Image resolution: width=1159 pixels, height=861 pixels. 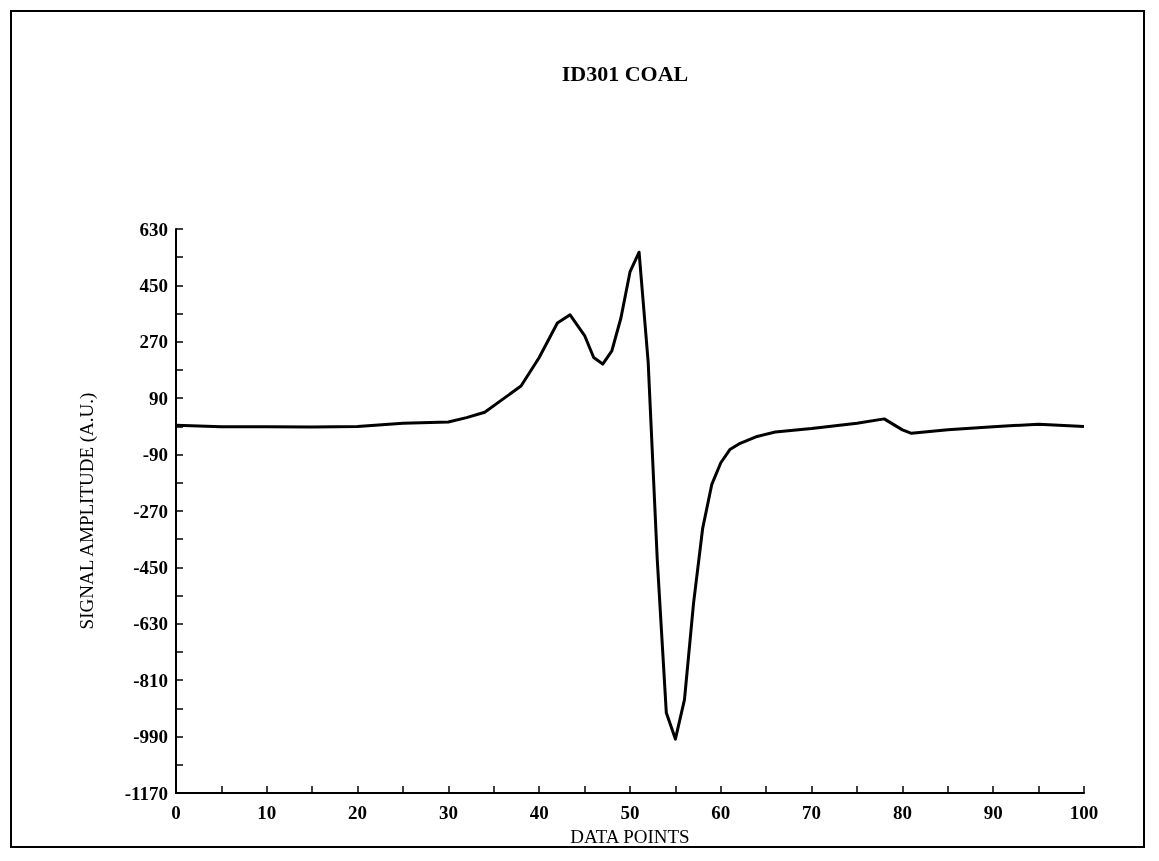 What do you see at coordinates (630, 812) in the screenshot?
I see `x-tick-label: 50` at bounding box center [630, 812].